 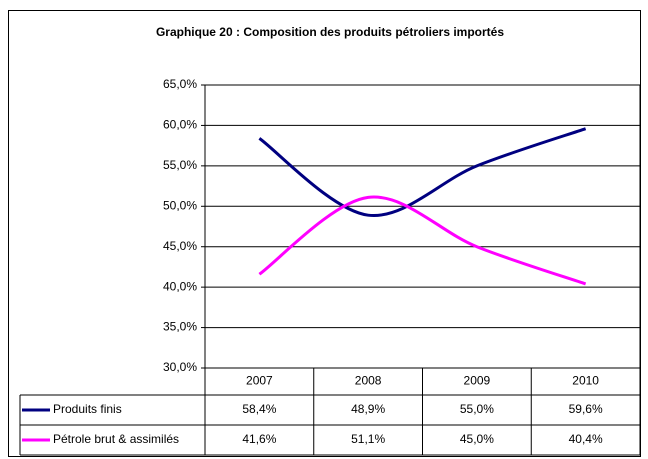 What do you see at coordinates (180, 84) in the screenshot?
I see `y-tick-label: 65,0%` at bounding box center [180, 84].